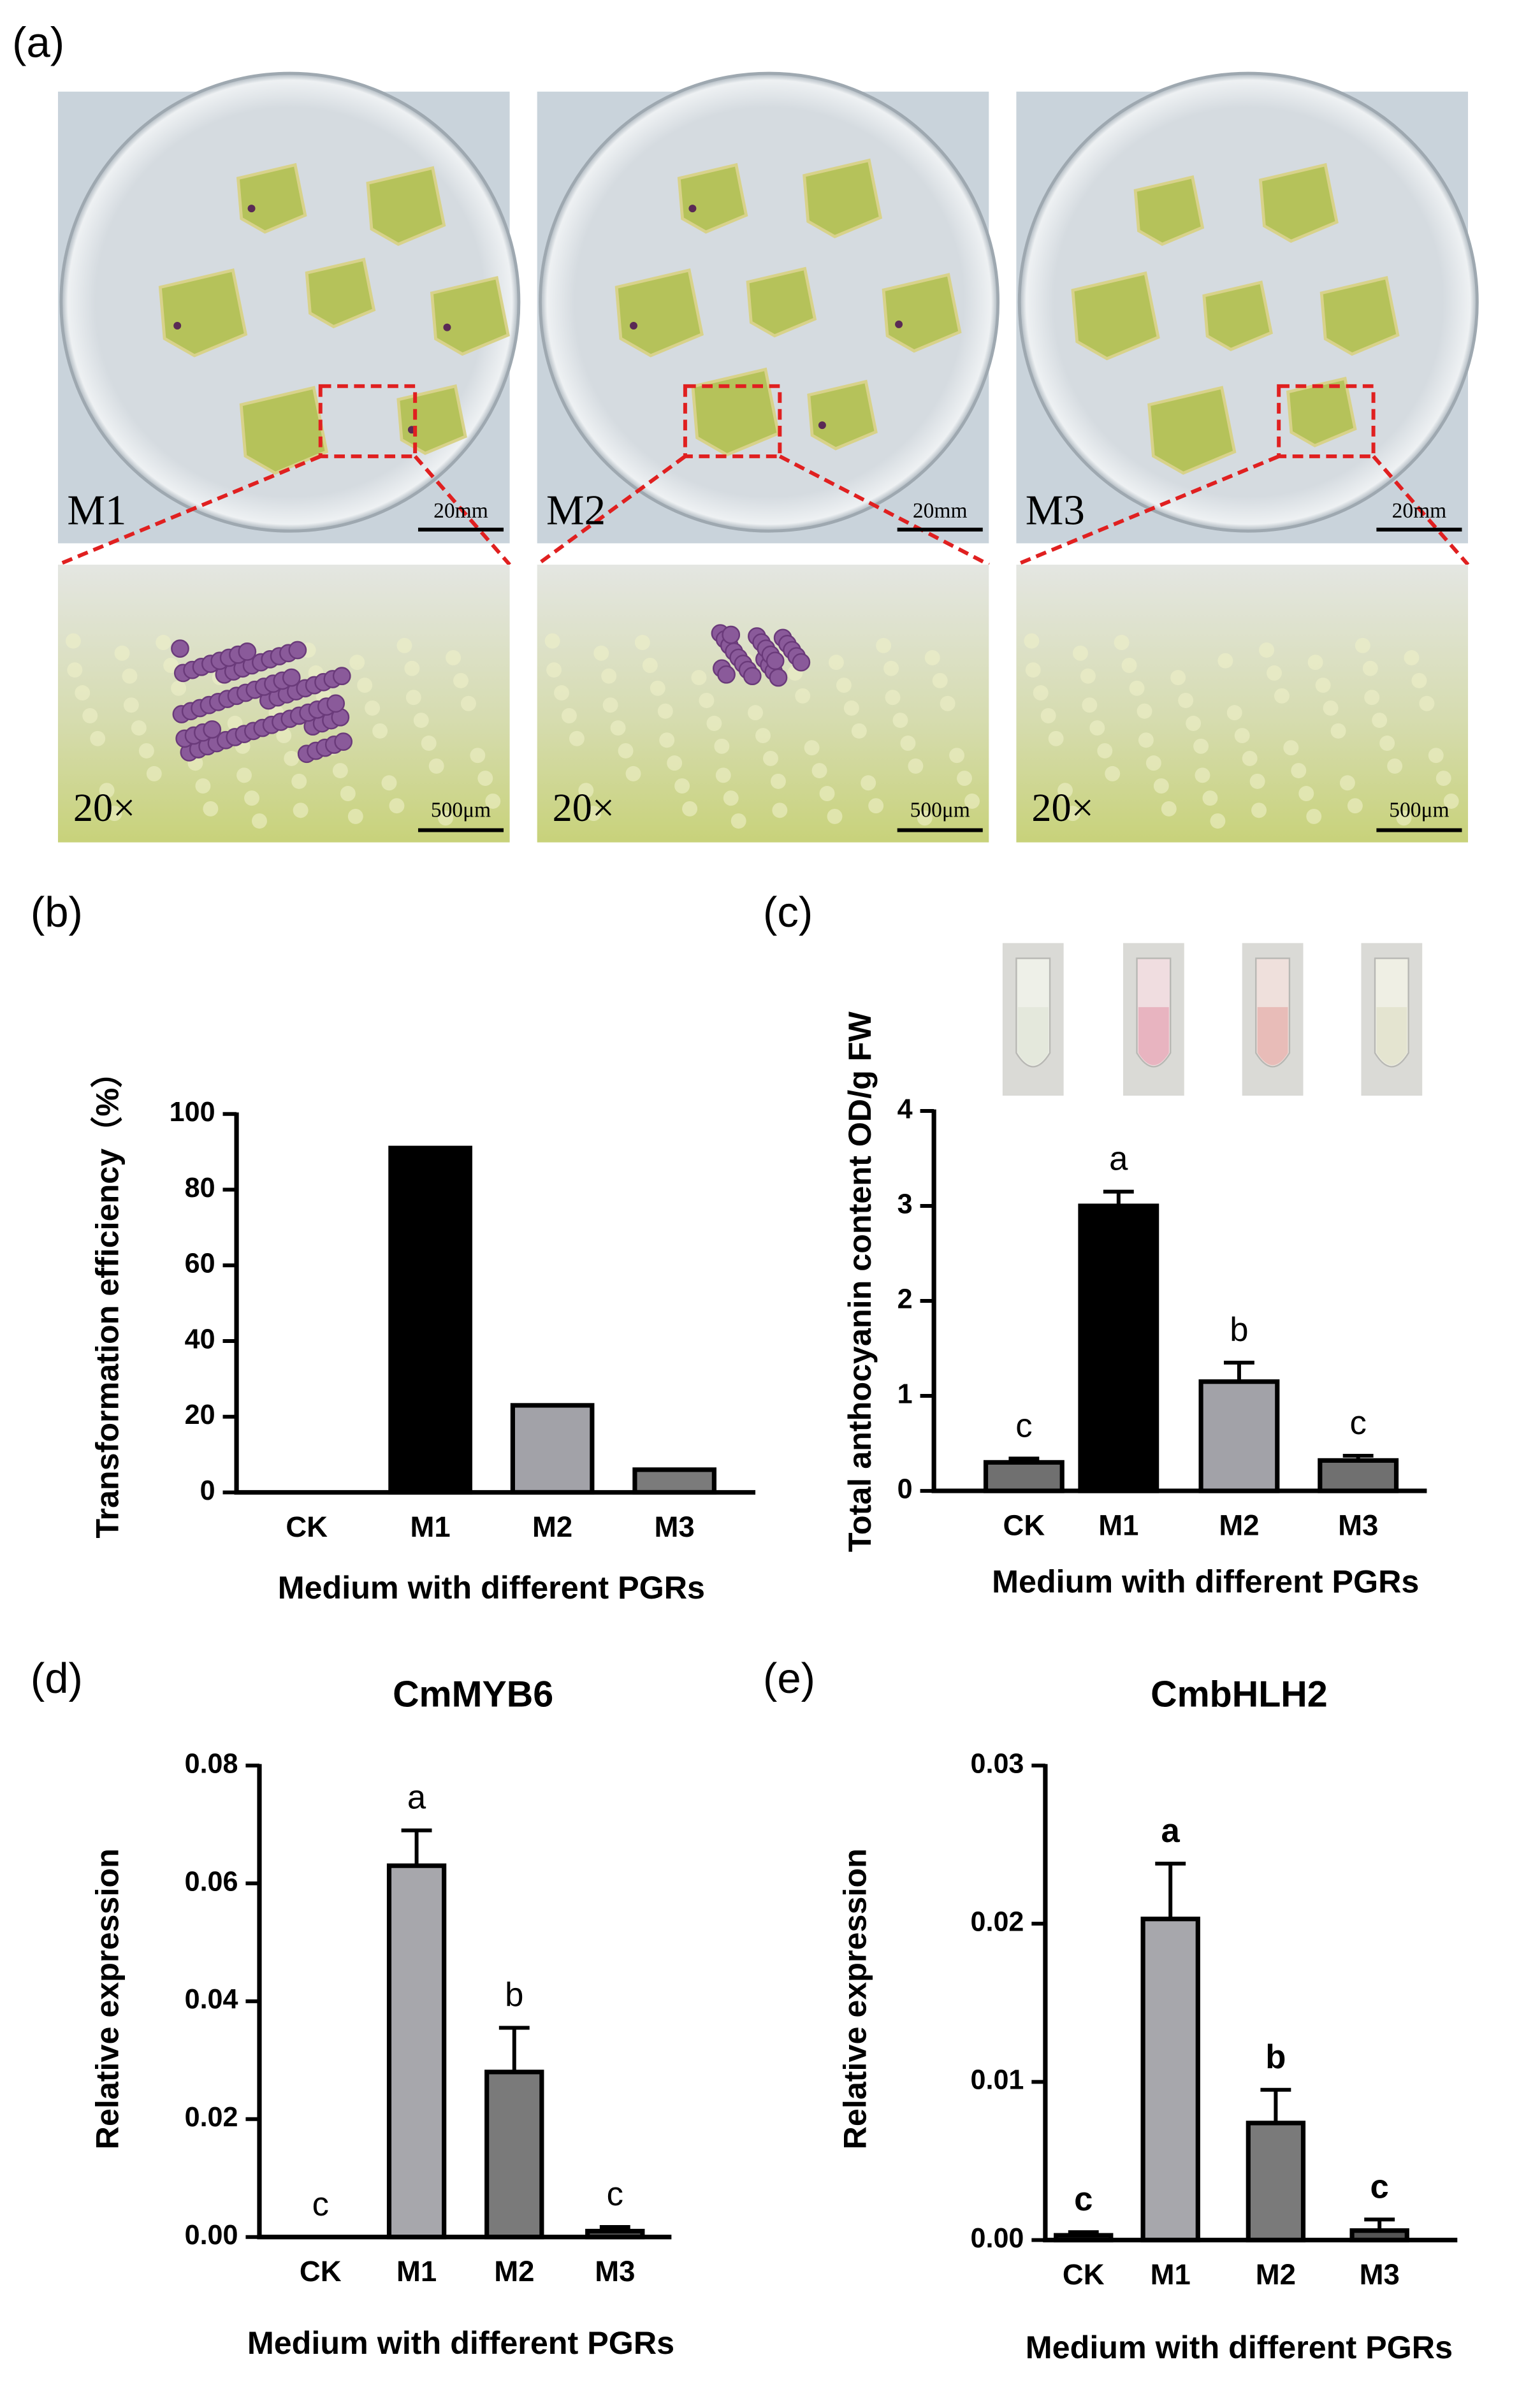  I want to click on zoom-text: 20×, so click(583, 808).